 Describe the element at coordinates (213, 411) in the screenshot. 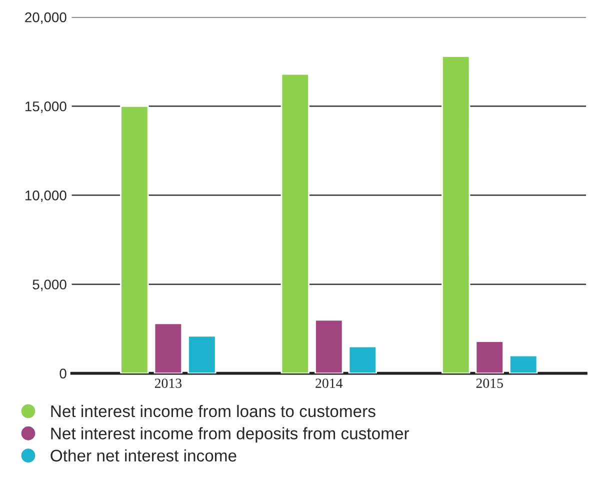

I see `legend-label: Net interest income from loans to customers` at that location.